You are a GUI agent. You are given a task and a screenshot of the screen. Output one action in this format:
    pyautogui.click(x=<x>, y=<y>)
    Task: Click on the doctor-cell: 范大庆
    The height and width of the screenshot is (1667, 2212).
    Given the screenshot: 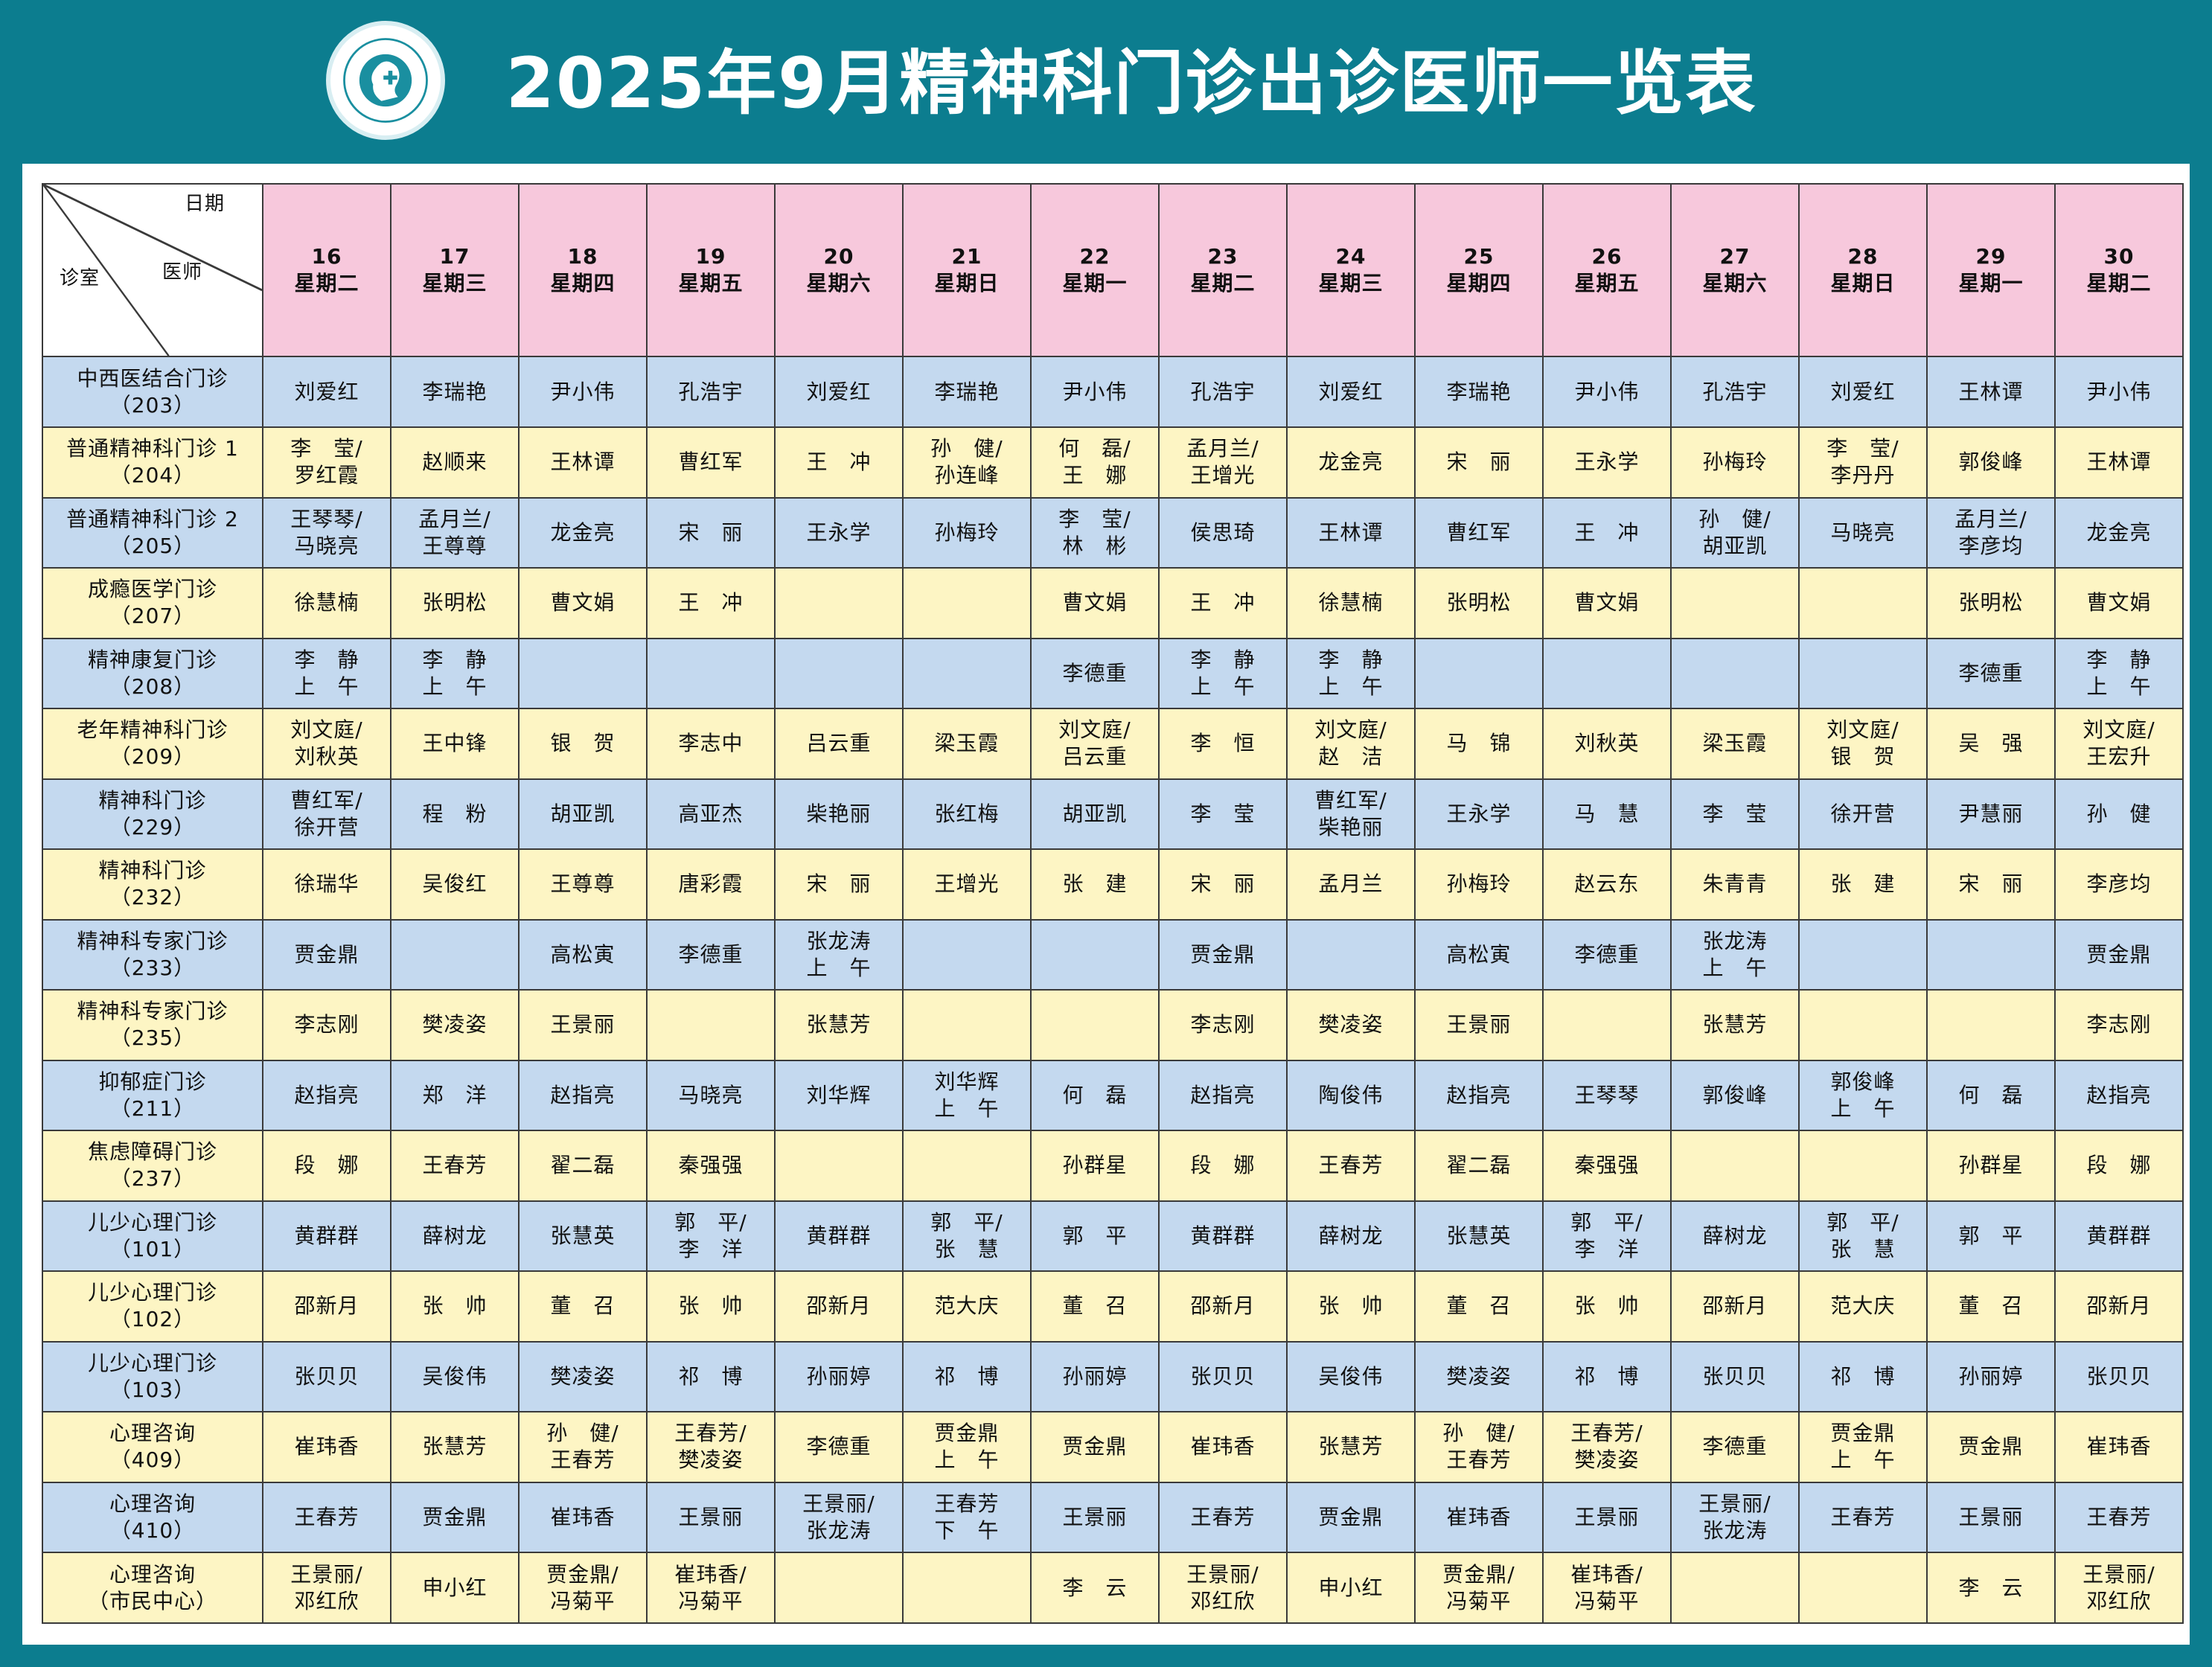 What is the action you would take?
    pyautogui.click(x=1863, y=1306)
    